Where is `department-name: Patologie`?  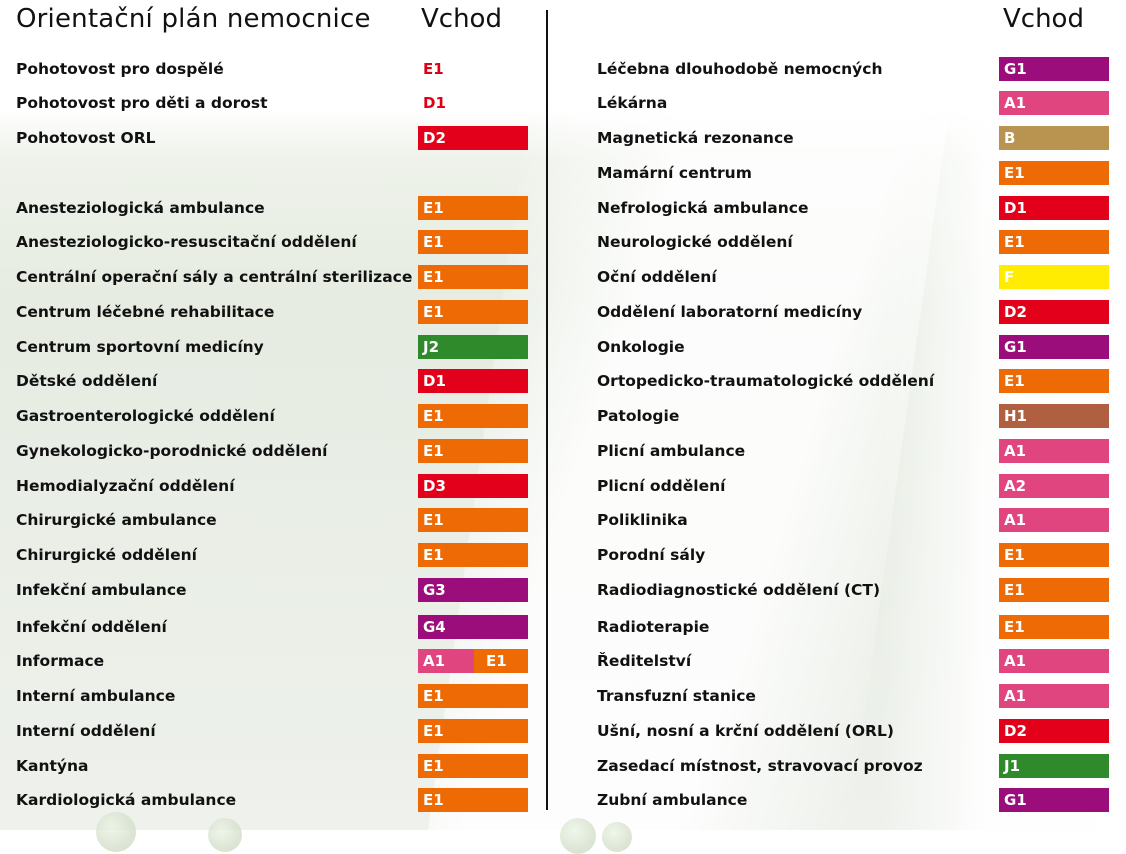
department-name: Patologie is located at coordinates (638, 416).